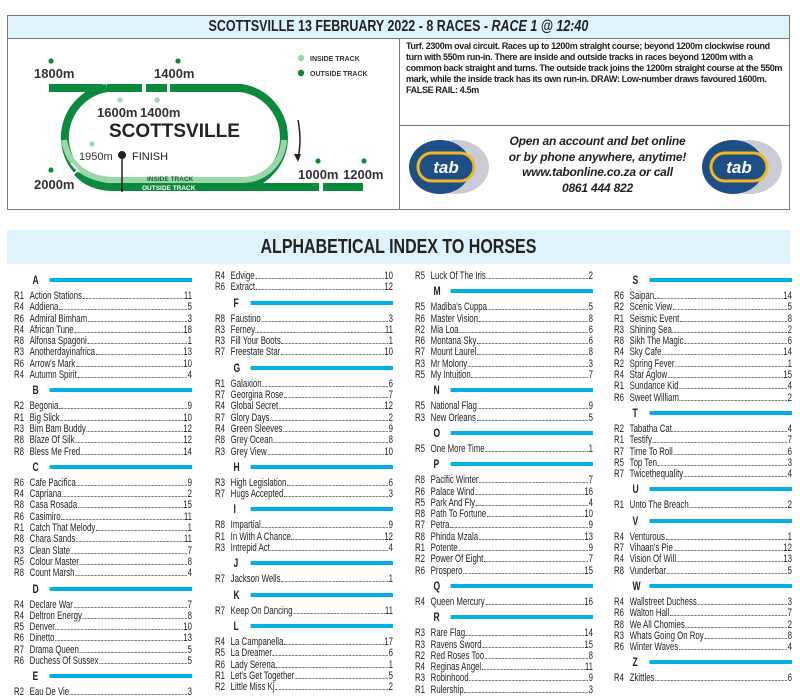  Describe the element at coordinates (52, 482) in the screenshot. I see `horse-name: Cafe Pacifica` at that location.